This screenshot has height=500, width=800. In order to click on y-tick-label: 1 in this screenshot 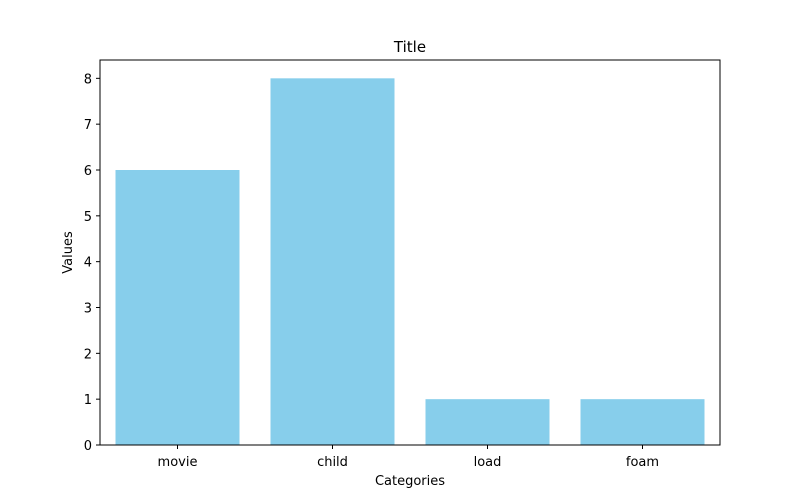, I will do `click(88, 400)`.